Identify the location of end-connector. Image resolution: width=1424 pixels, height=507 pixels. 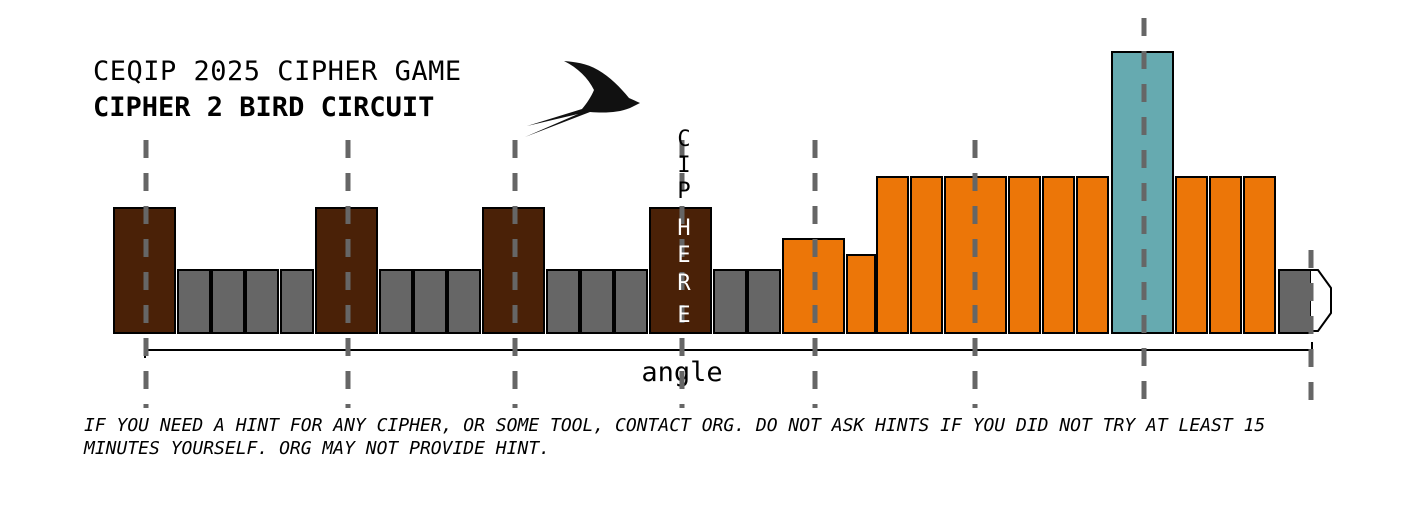
(1321, 300).